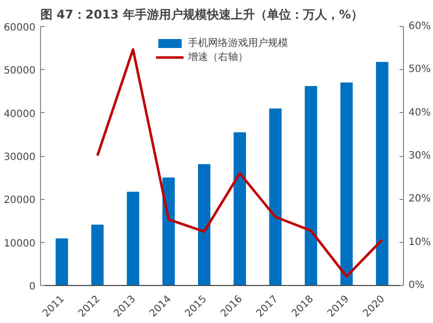  I want to click on y-tick-label: 50000, so click(20, 71).